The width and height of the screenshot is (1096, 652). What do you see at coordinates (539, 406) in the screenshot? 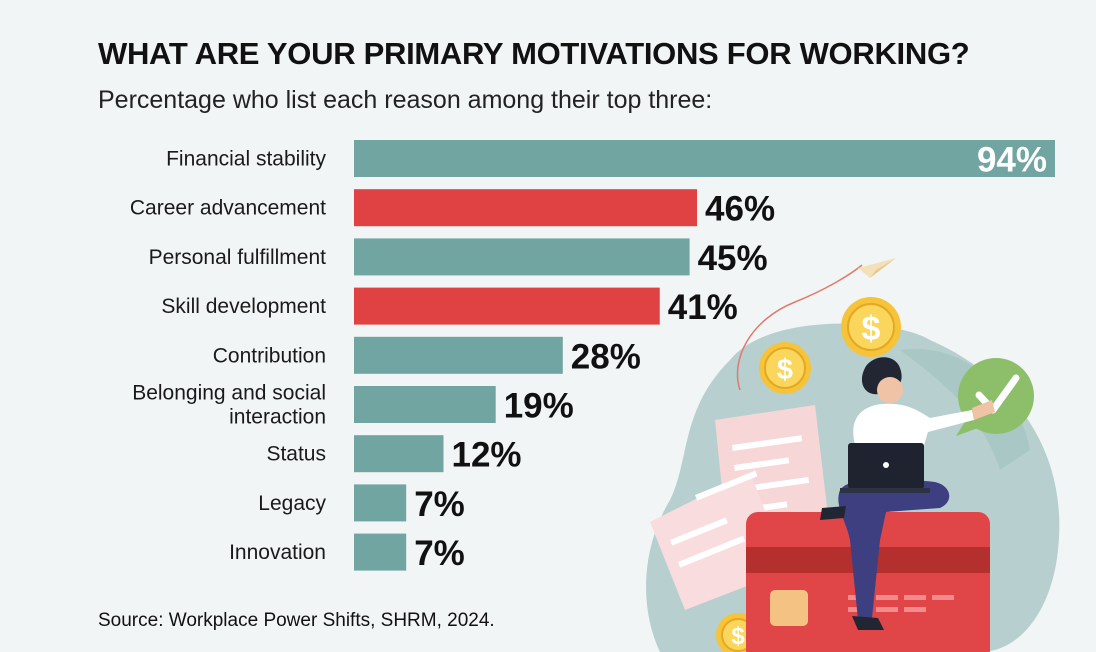
I see `value-label: 19%` at bounding box center [539, 406].